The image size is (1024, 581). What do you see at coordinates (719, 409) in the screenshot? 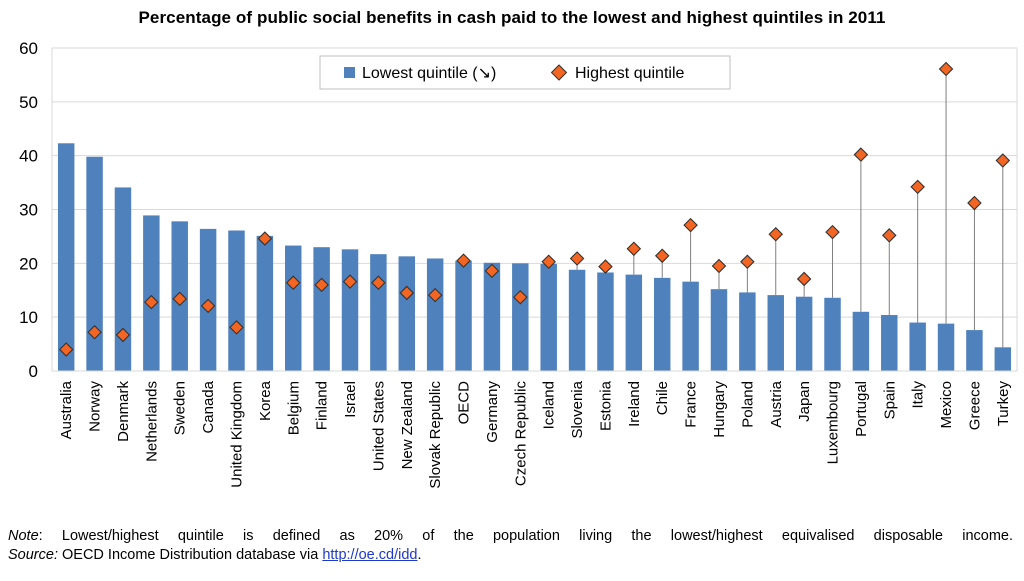
I see `x-tick-label: Hungary` at bounding box center [719, 409].